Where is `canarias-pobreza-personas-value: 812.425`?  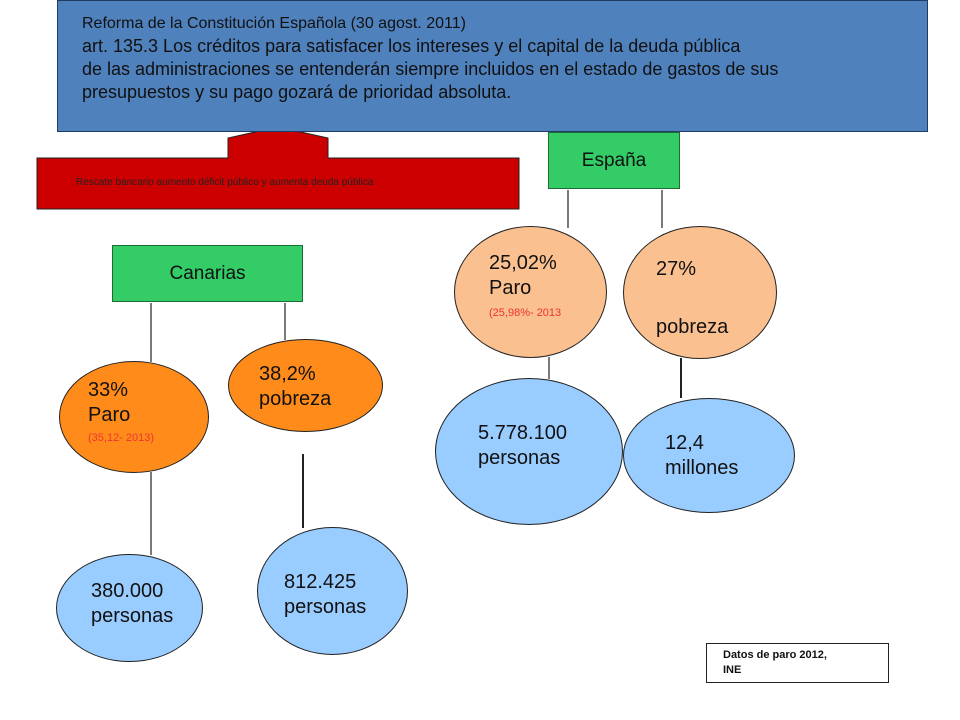 canarias-pobreza-personas-value: 812.425 is located at coordinates (320, 582).